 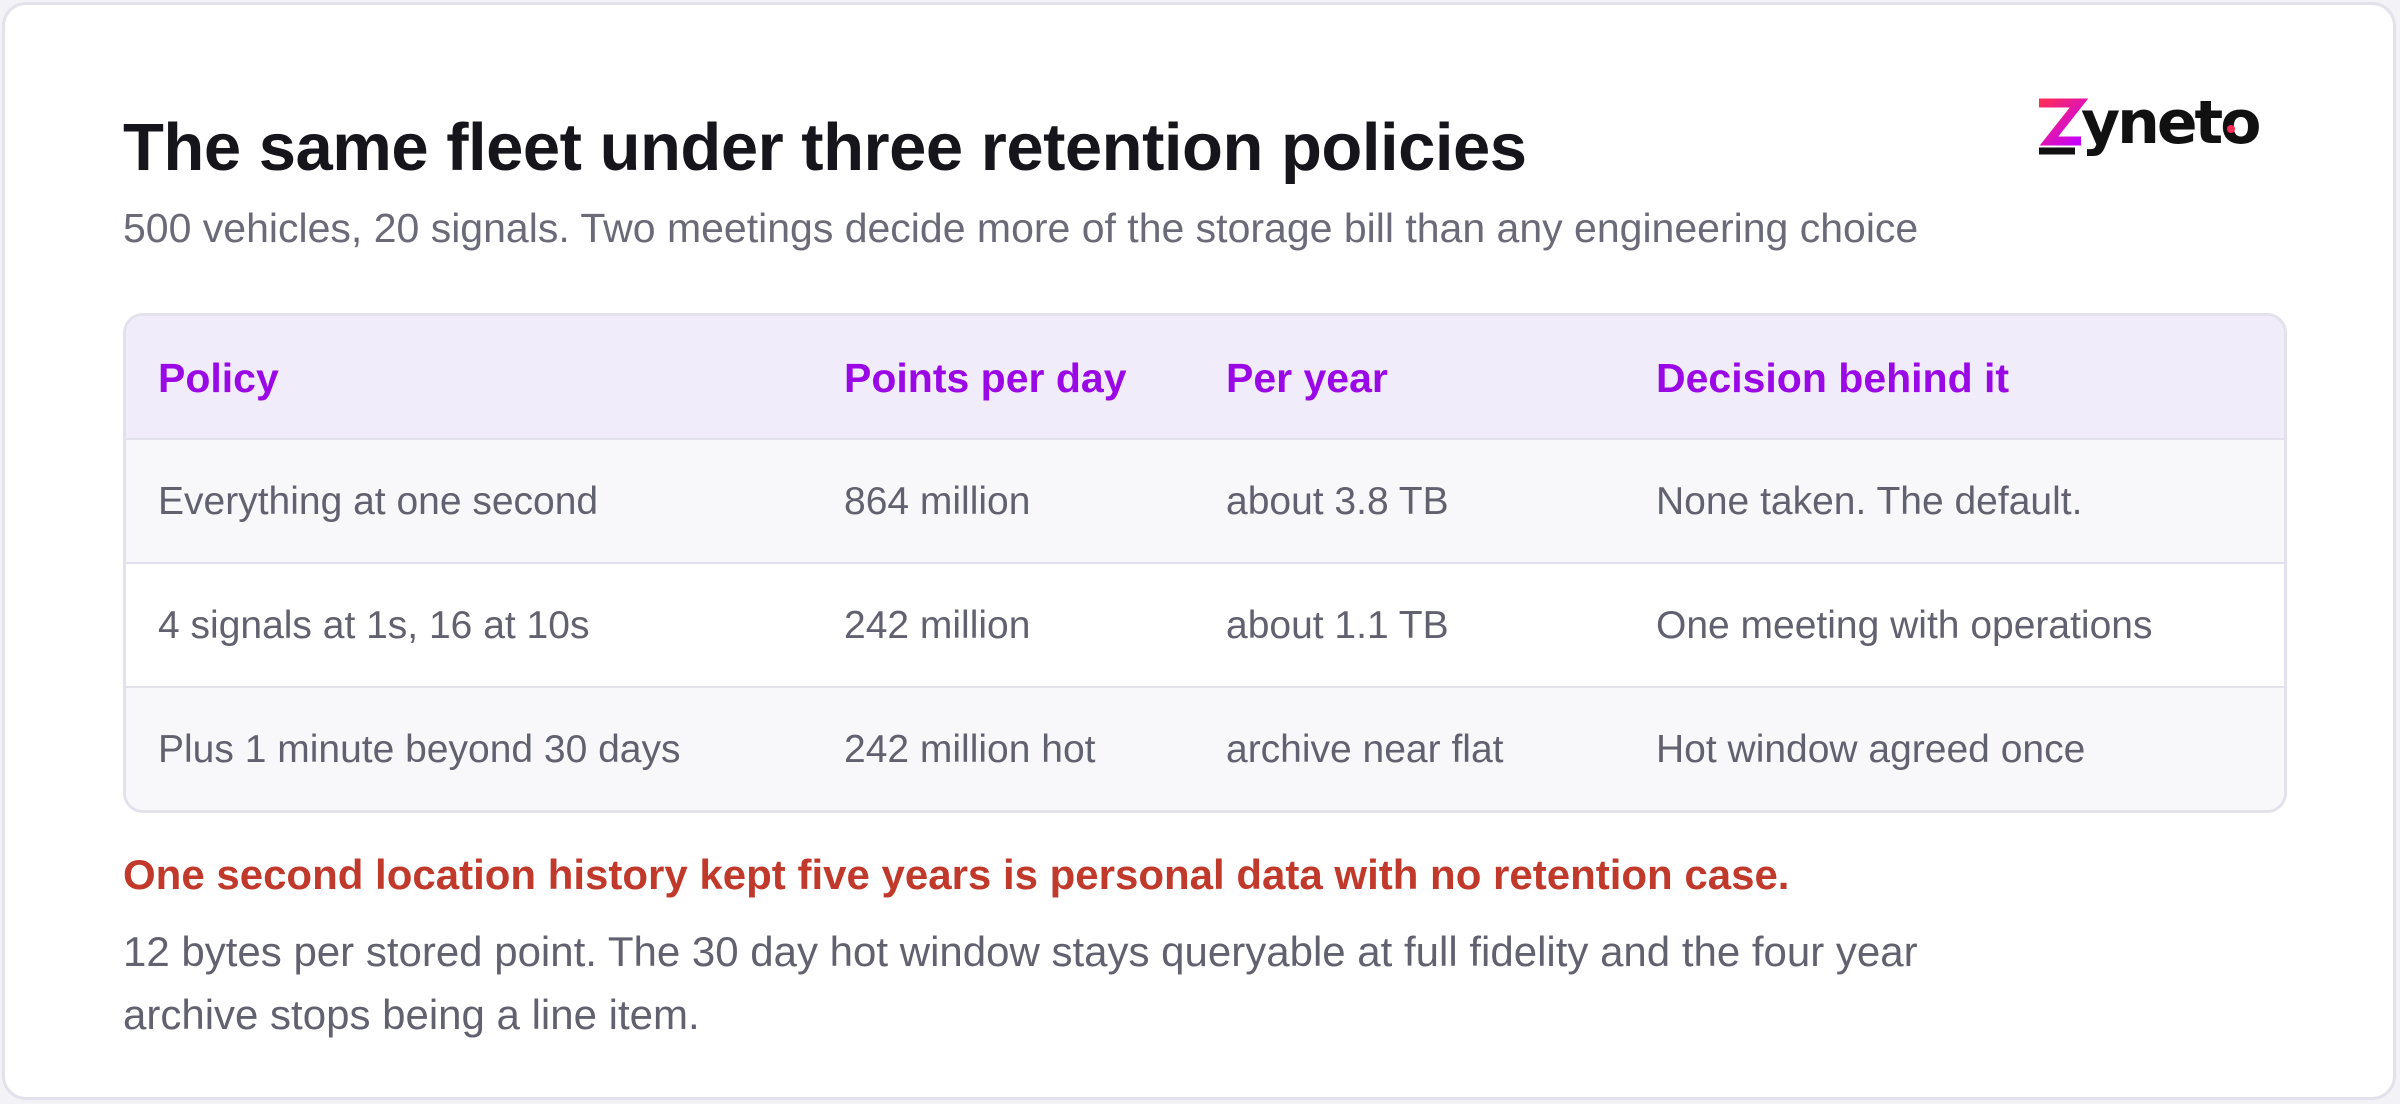 What do you see at coordinates (374, 625) in the screenshot?
I see `cell-policy: 4 signals at 1s, 16 at 10s` at bounding box center [374, 625].